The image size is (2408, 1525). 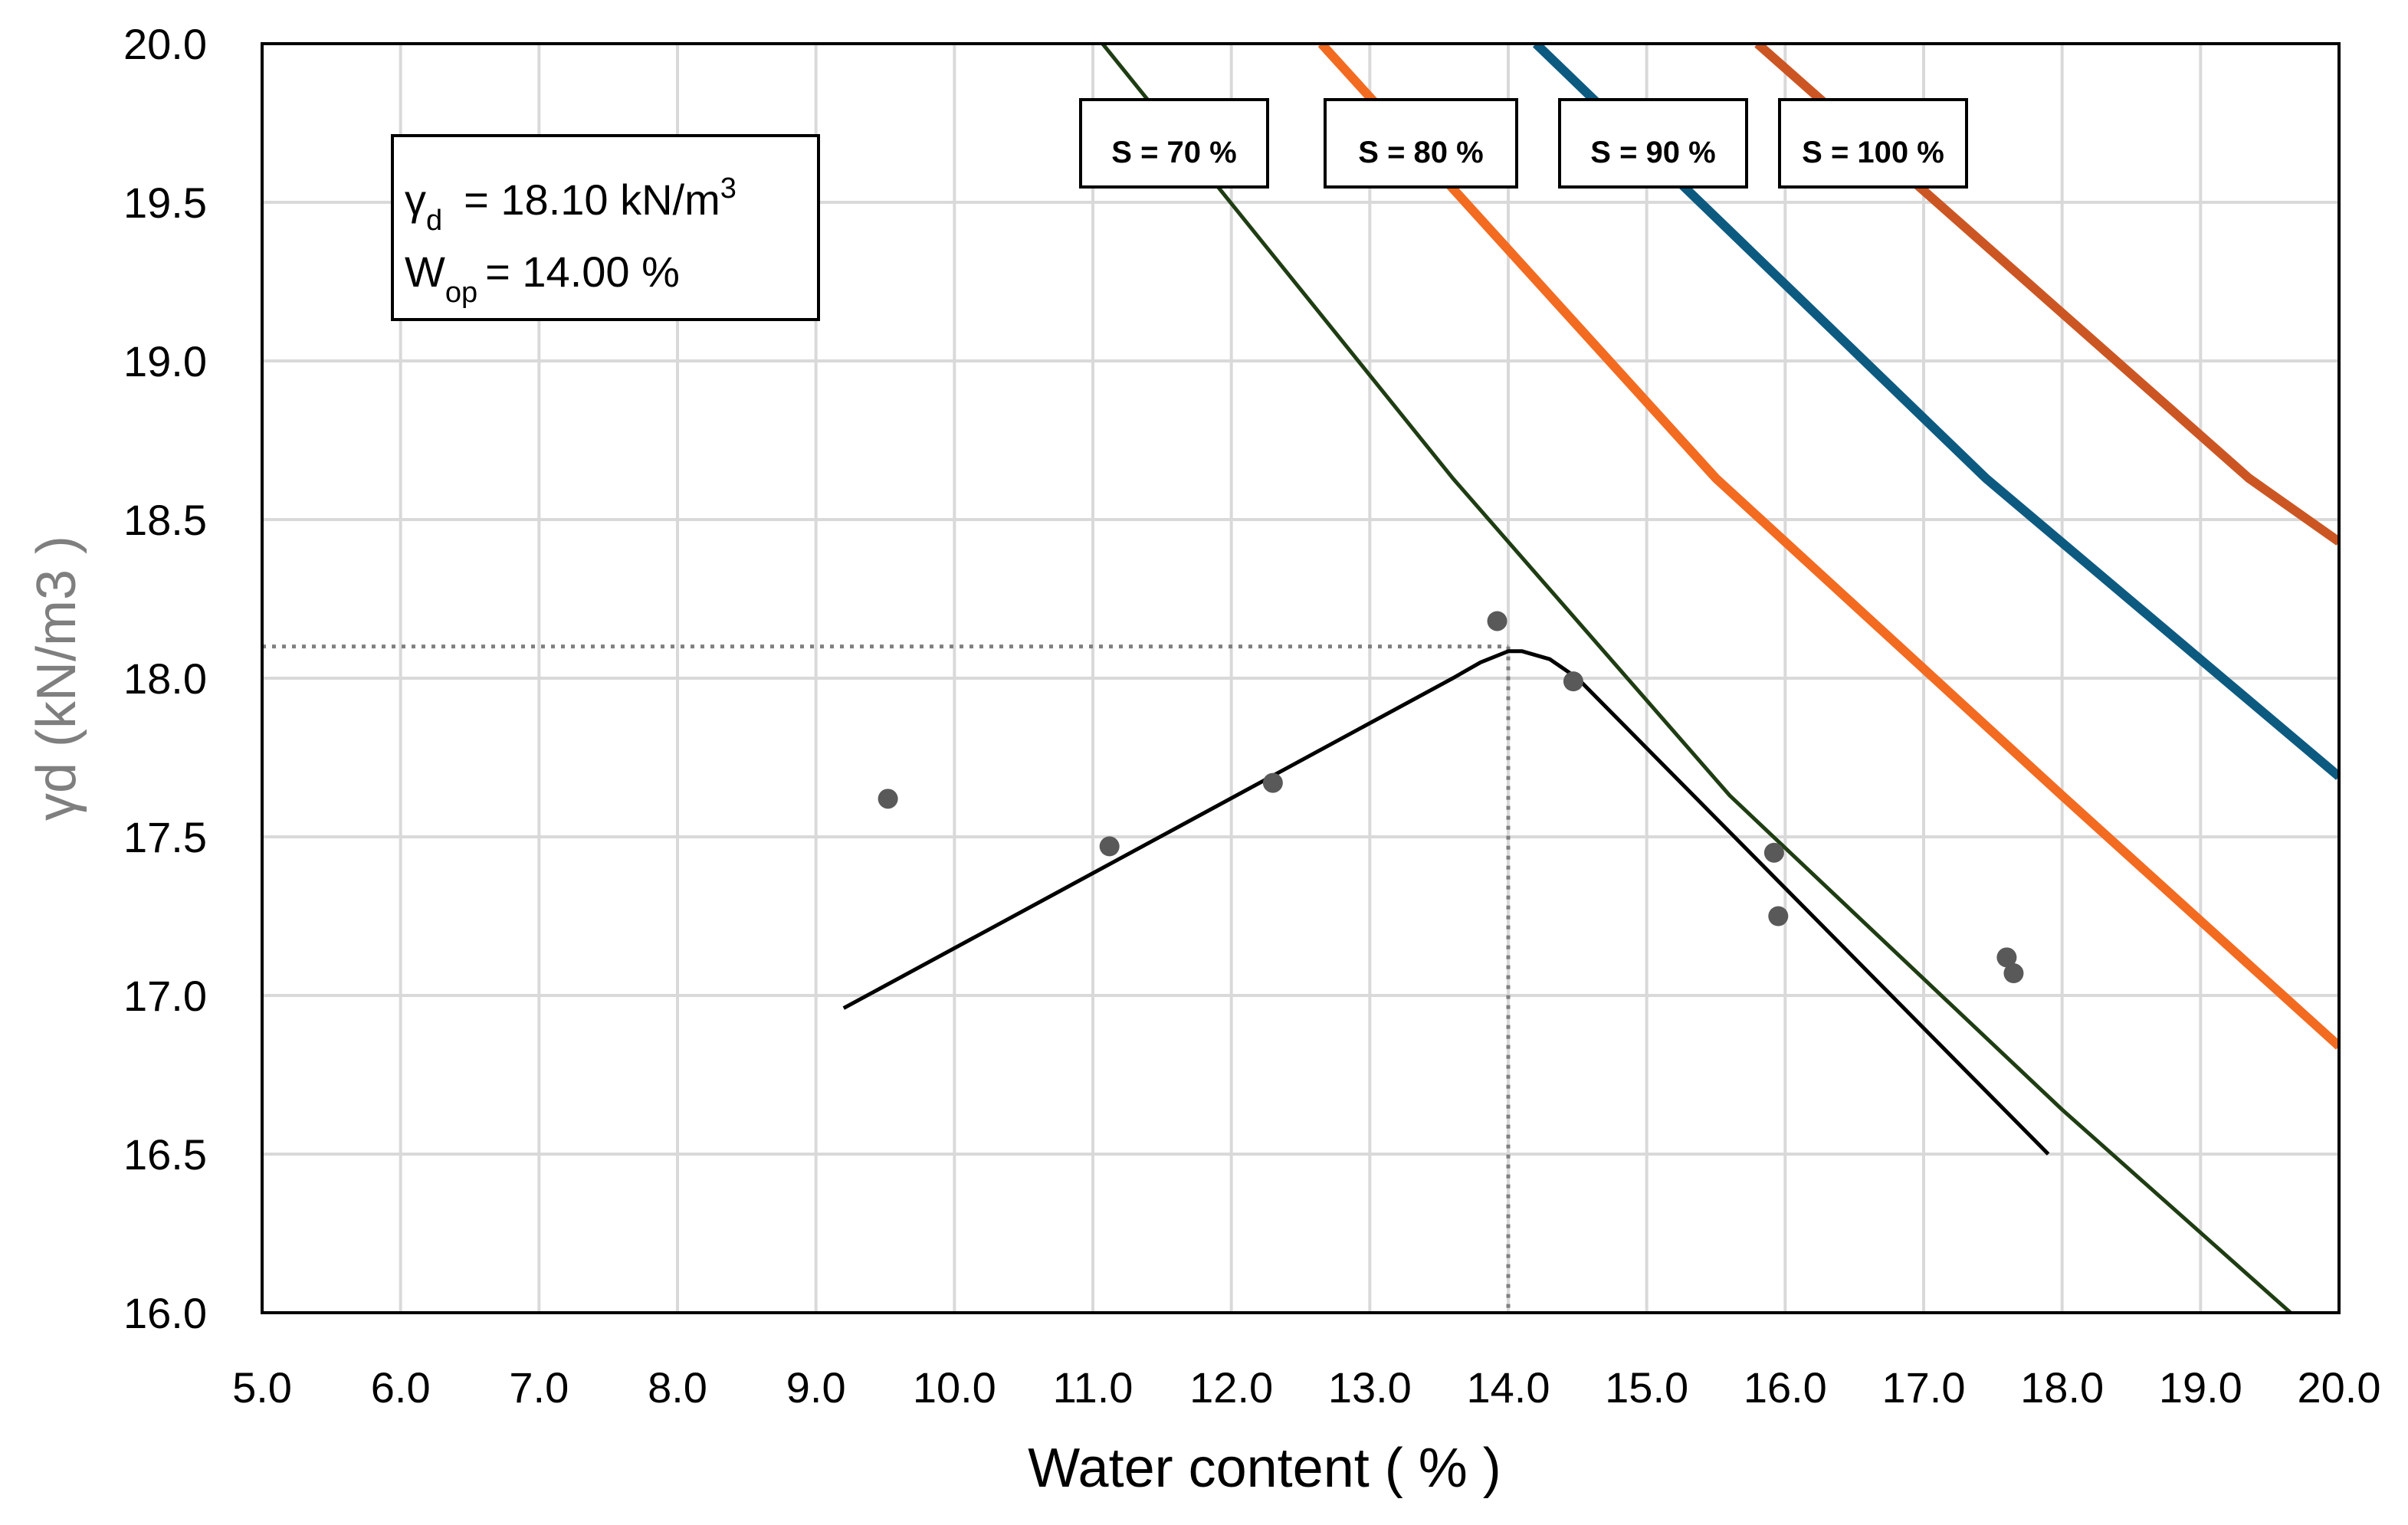 What do you see at coordinates (56, 792) in the screenshot?
I see `y-axis-symbol: γd` at bounding box center [56, 792].